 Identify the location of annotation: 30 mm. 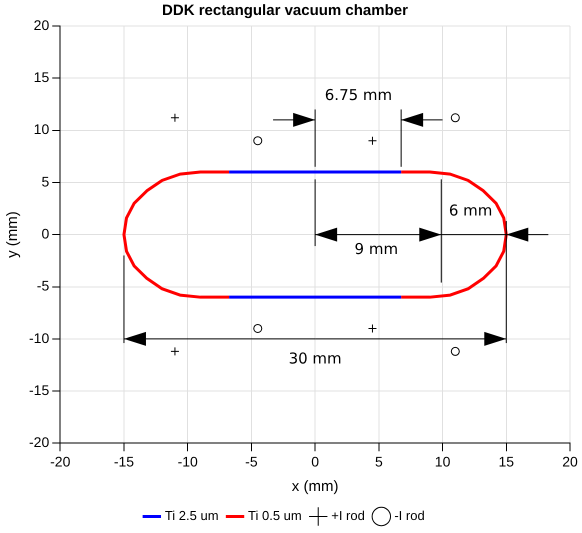
(315, 359).